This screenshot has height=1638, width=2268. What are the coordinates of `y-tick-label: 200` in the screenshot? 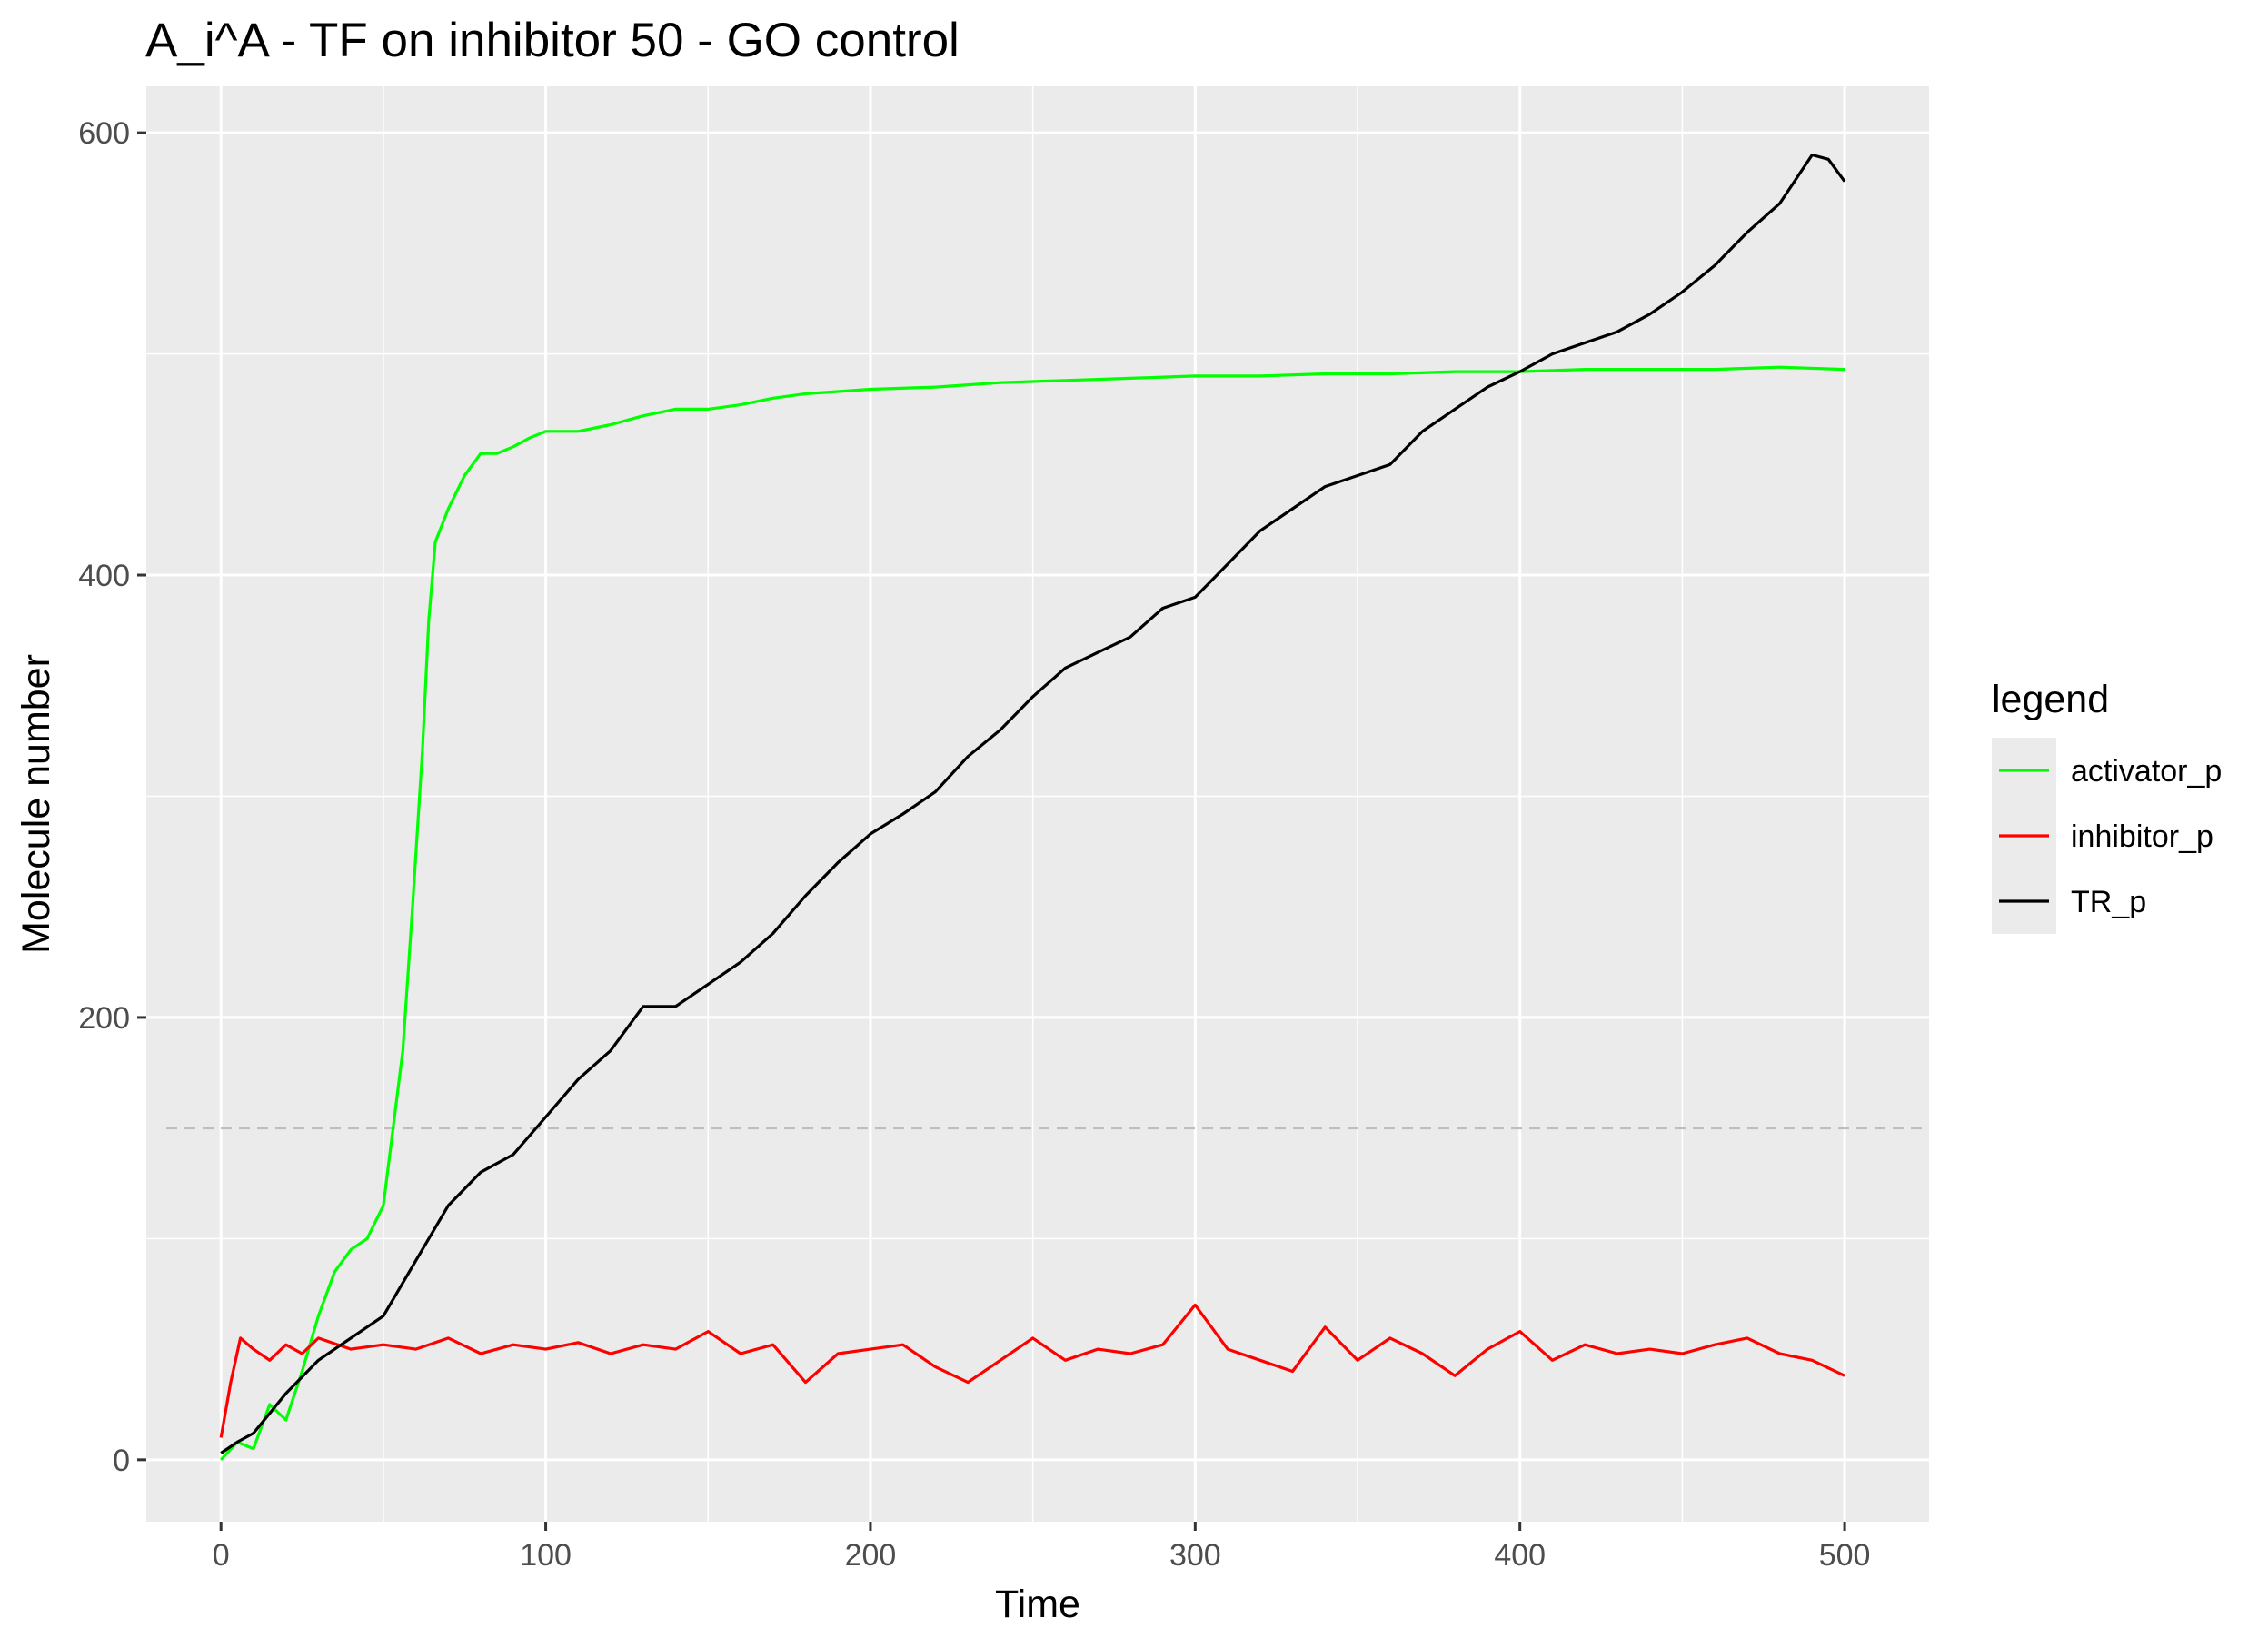 It's located at (104, 1019).